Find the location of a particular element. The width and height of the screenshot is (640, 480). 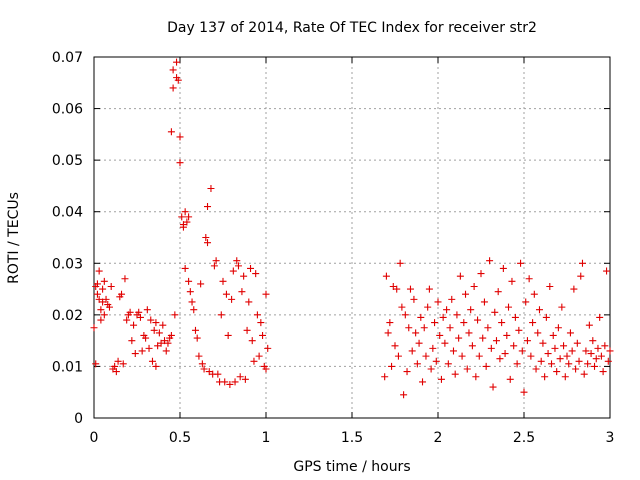

y-tick-label: 0 is located at coordinates (78, 419).